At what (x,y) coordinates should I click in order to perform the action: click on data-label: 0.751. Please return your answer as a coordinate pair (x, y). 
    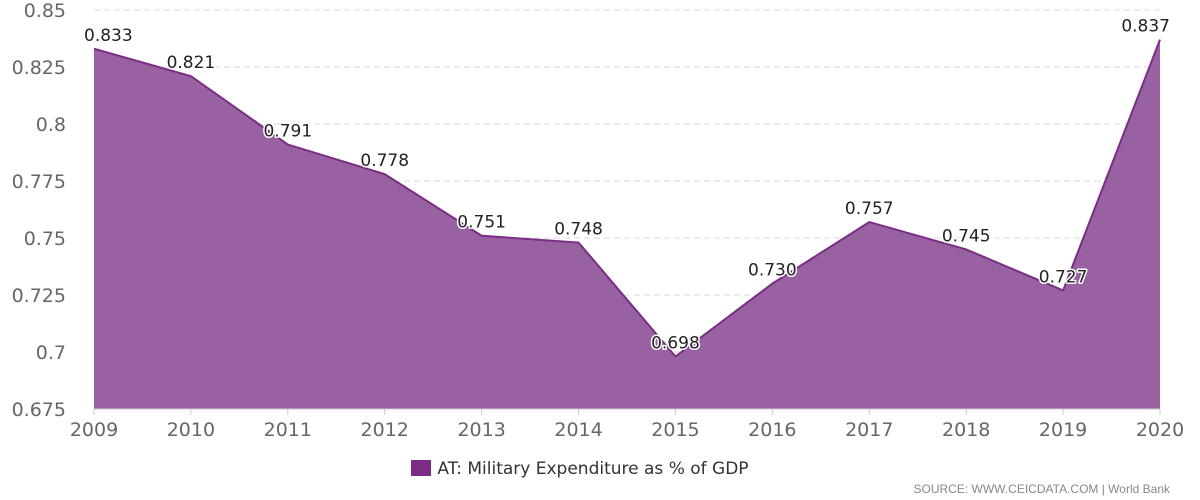
    Looking at the image, I should click on (481, 223).